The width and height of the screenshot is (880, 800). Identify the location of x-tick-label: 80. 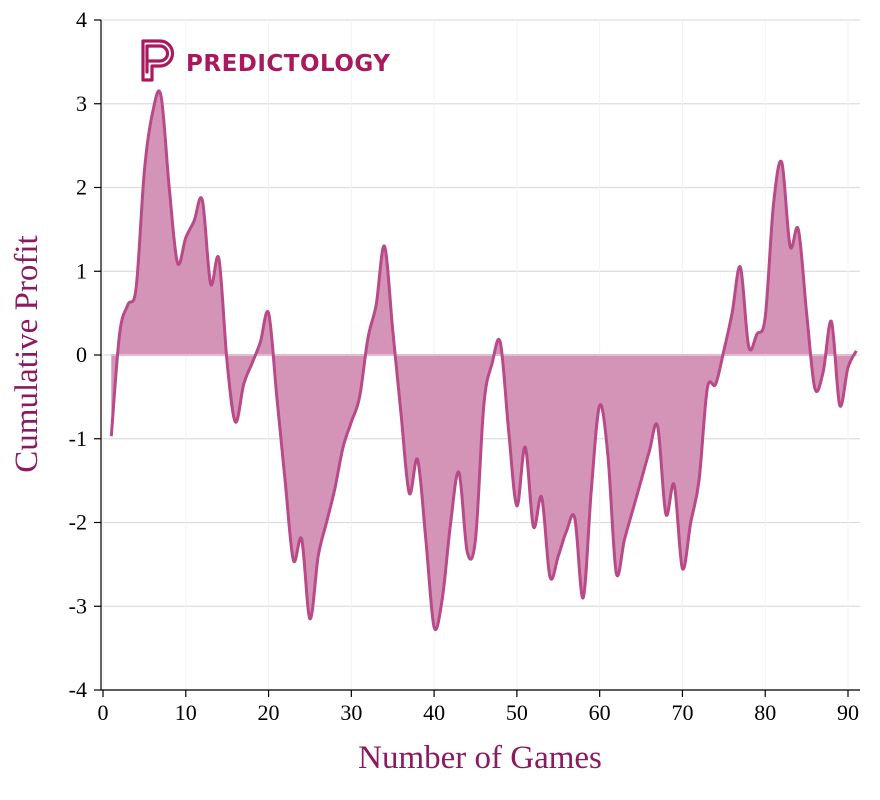
(765, 712).